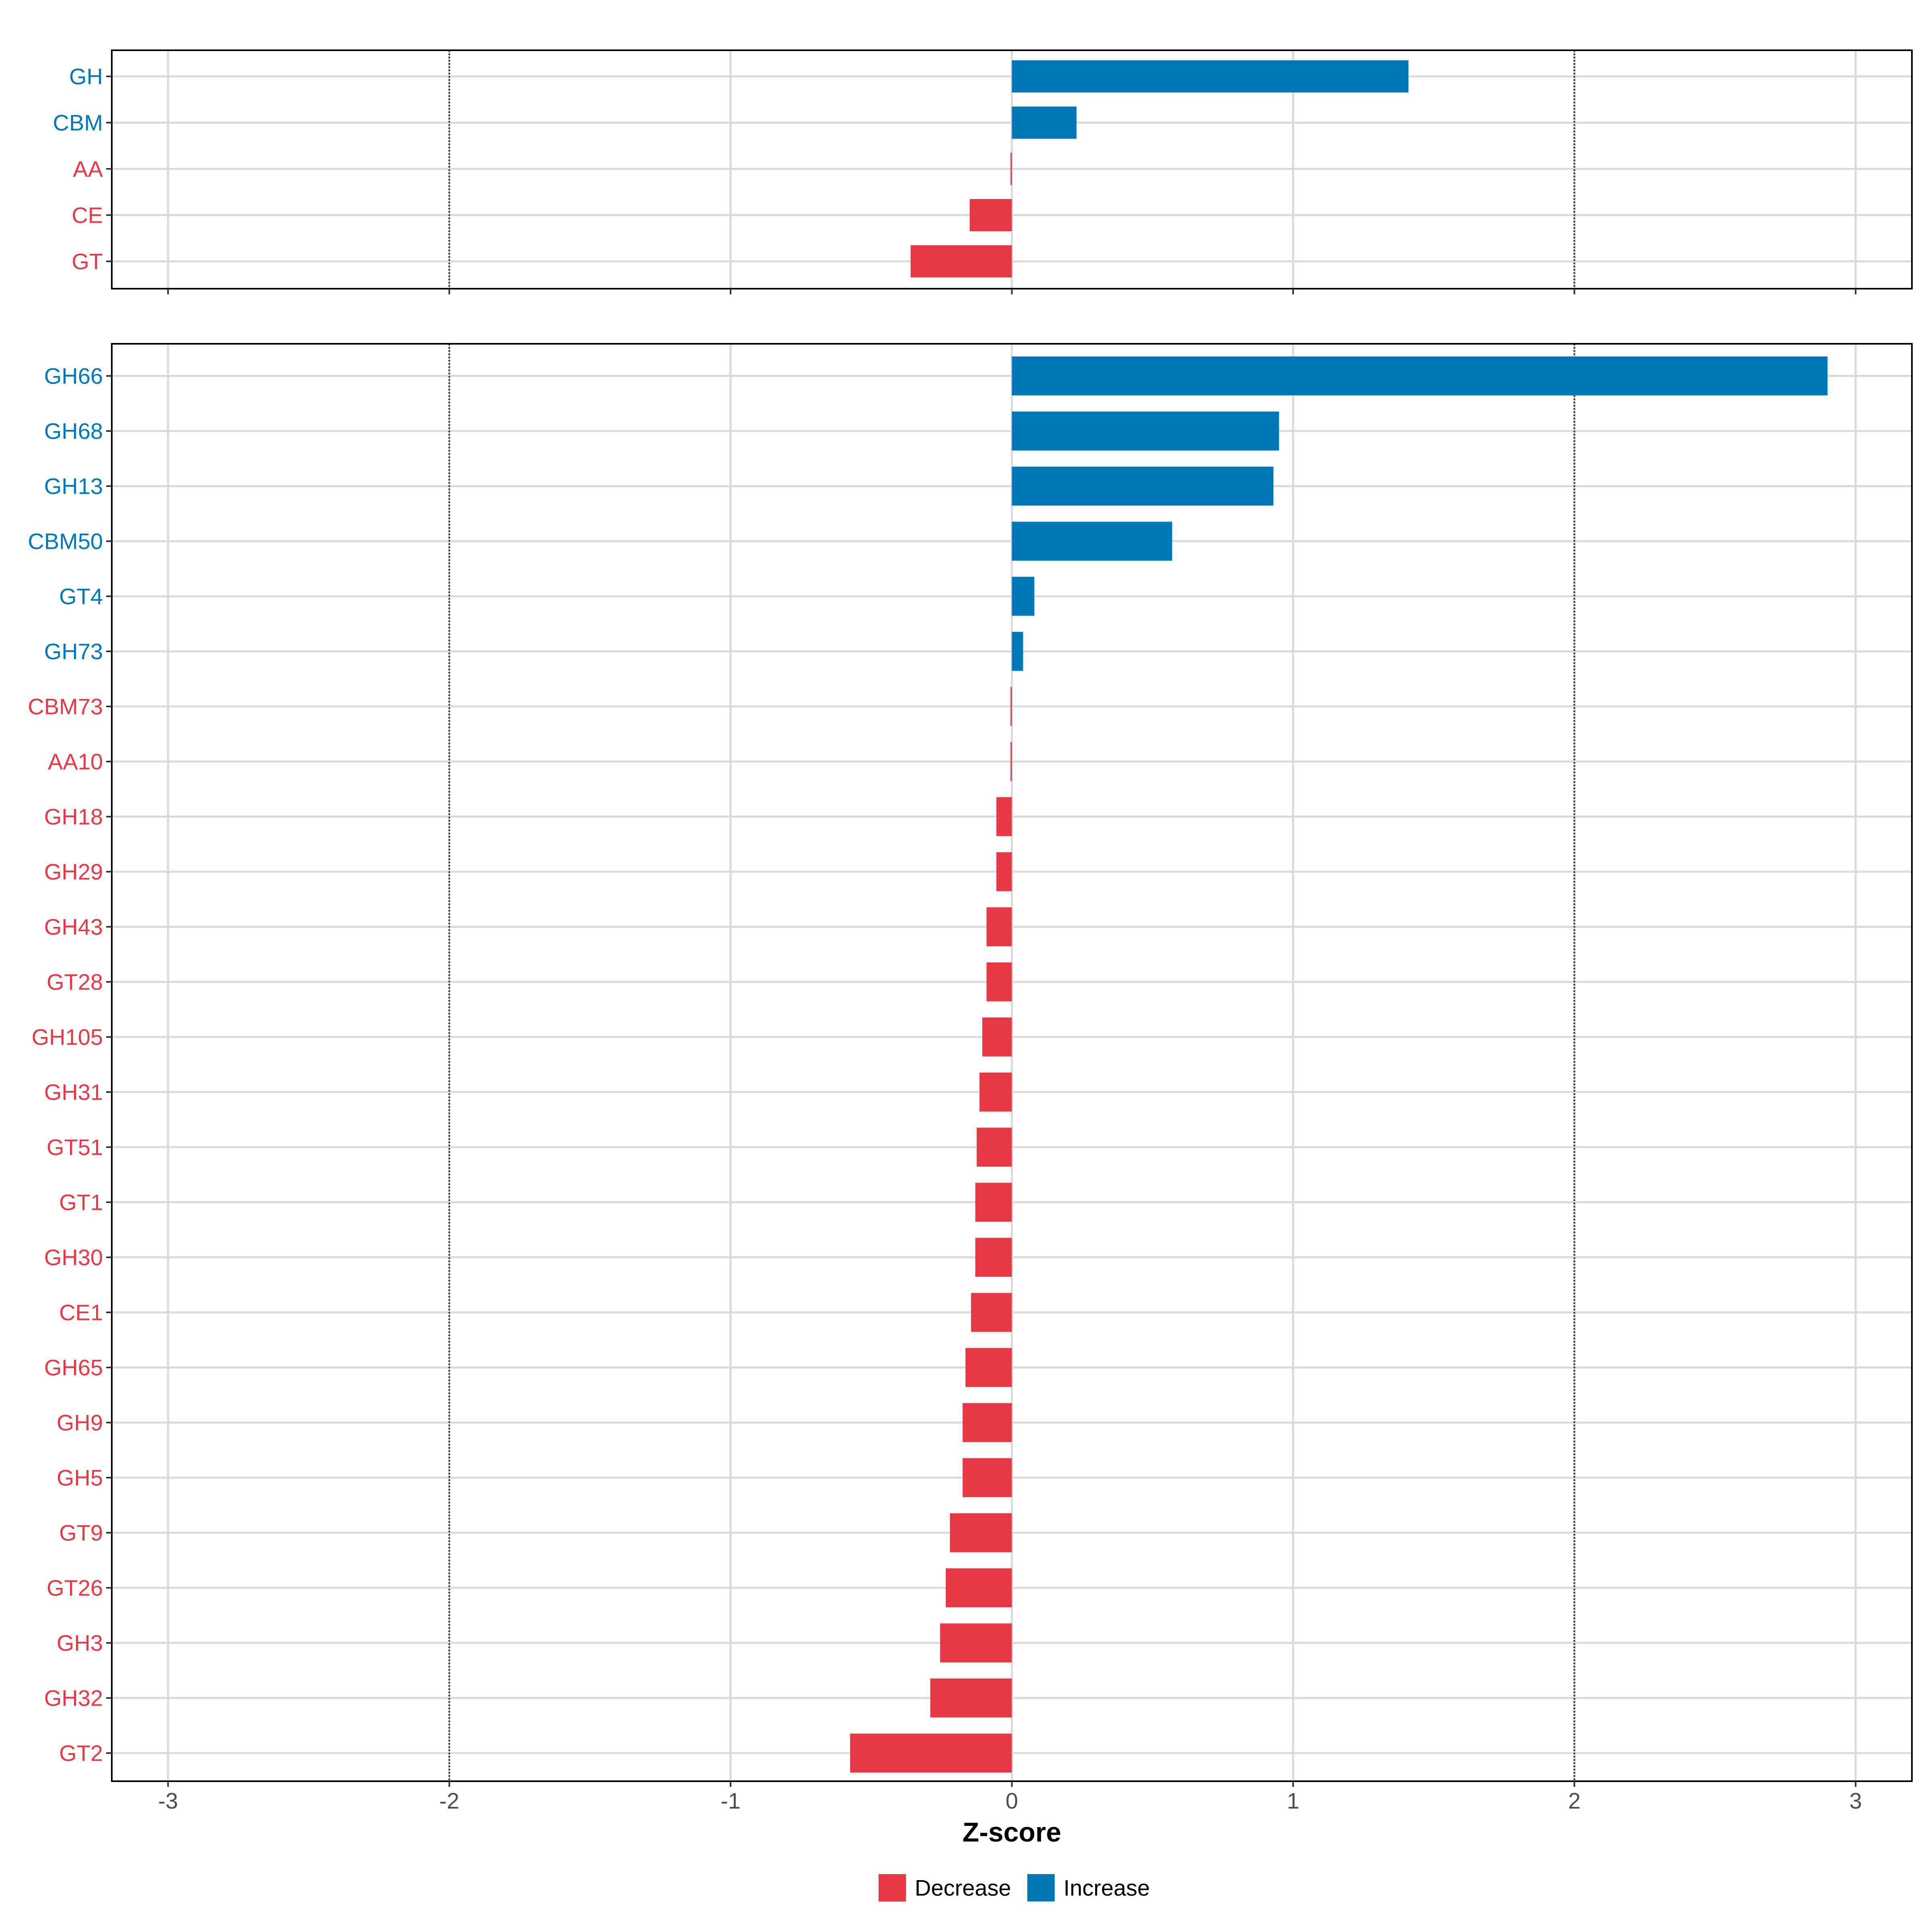 The width and height of the screenshot is (1930, 1932). I want to click on legend-label-increase: Increase, so click(1107, 1888).